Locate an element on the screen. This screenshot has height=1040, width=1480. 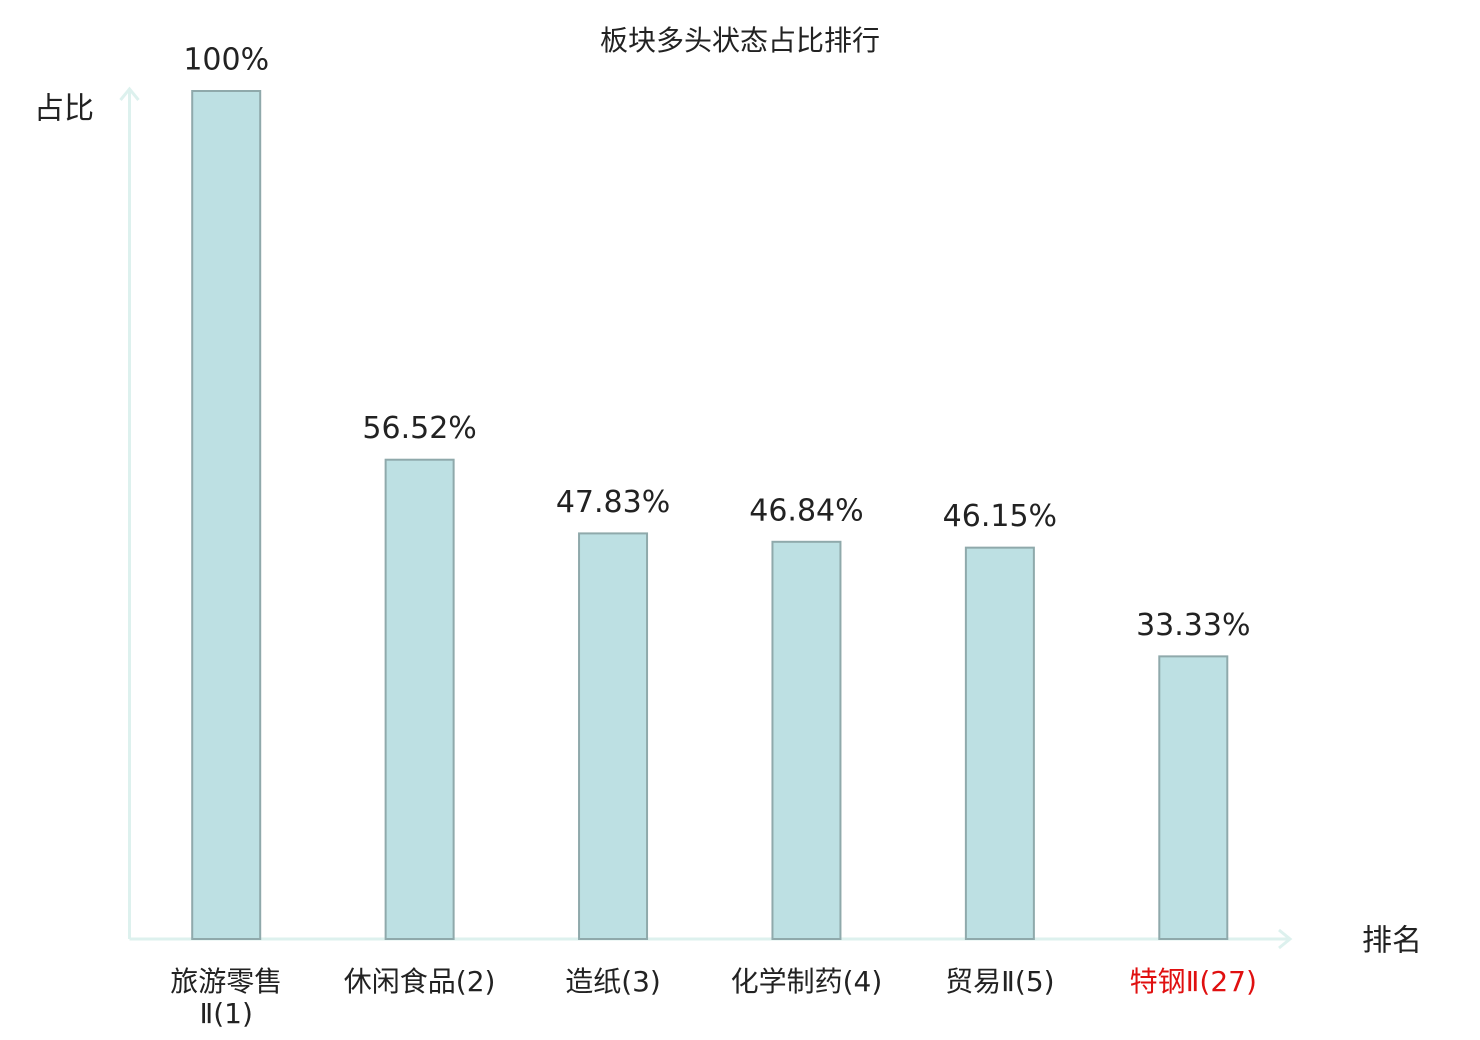
value-label: 33.33% is located at coordinates (1193, 625).